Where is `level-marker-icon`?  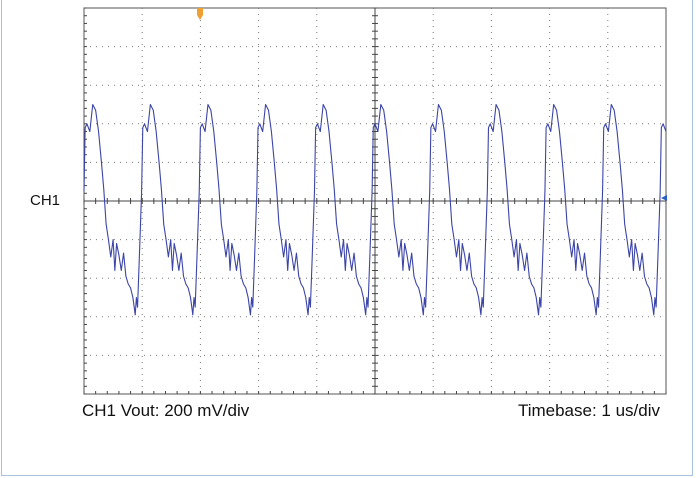 level-marker-icon is located at coordinates (664, 198).